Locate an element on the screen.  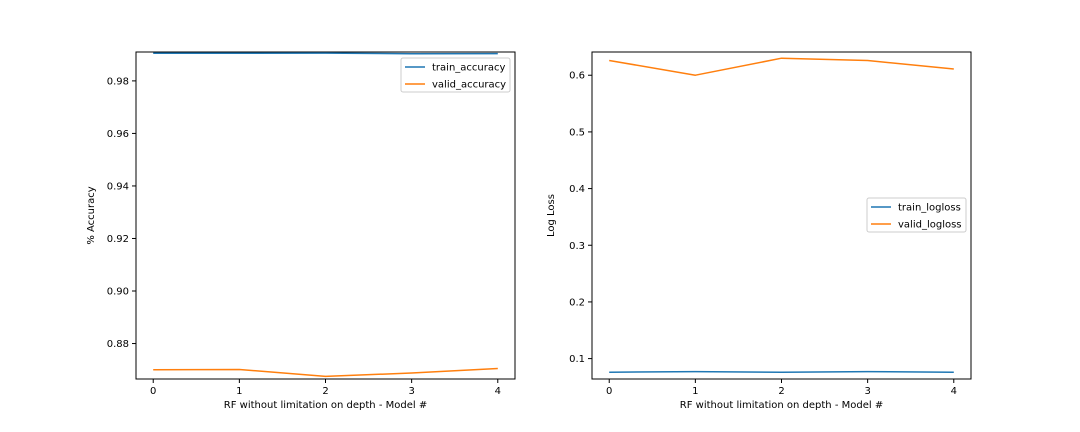
legend: train_logloss valid_logloss is located at coordinates (916, 215).